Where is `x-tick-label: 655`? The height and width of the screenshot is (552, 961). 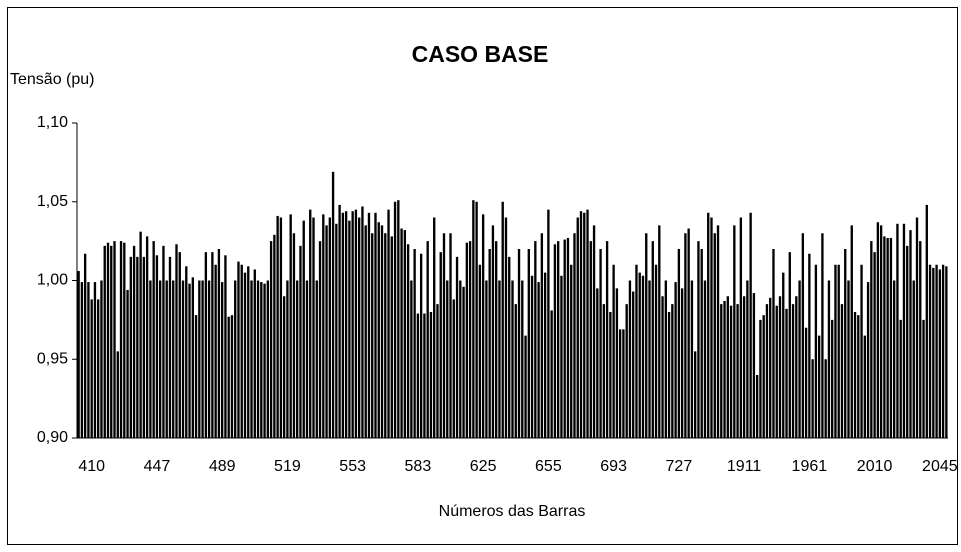 x-tick-label: 655 is located at coordinates (548, 466).